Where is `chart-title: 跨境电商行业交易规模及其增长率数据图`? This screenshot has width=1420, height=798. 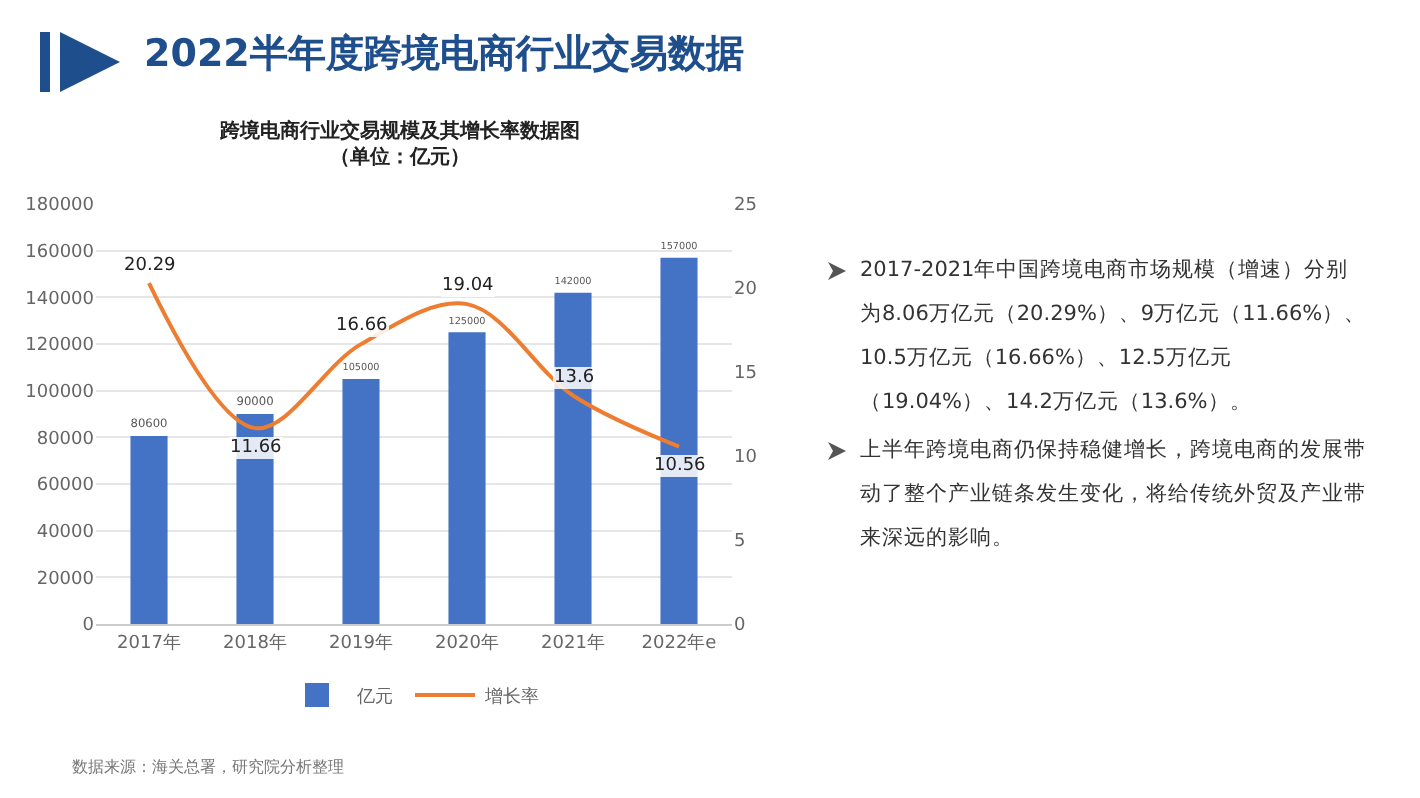 chart-title: 跨境电商行业交易规模及其增长率数据图 is located at coordinates (399, 131).